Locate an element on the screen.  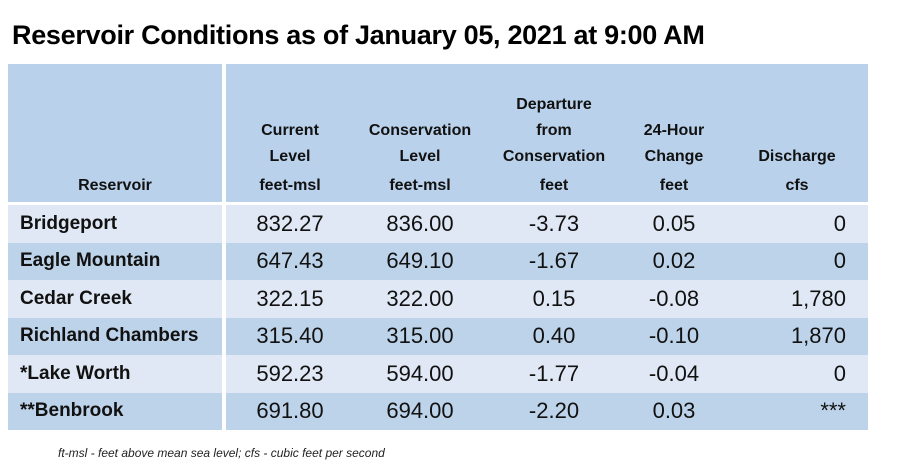
conservation-level-cell: 649.10 is located at coordinates (420, 261).